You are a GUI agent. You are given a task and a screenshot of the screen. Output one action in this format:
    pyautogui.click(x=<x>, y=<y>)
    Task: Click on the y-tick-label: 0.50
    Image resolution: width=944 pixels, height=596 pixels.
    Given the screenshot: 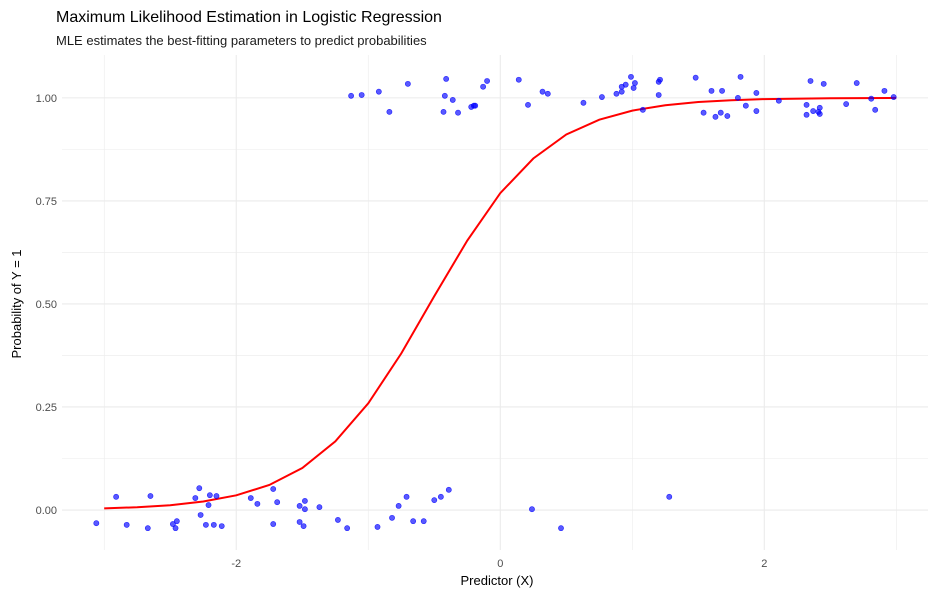 What is the action you would take?
    pyautogui.click(x=46, y=305)
    